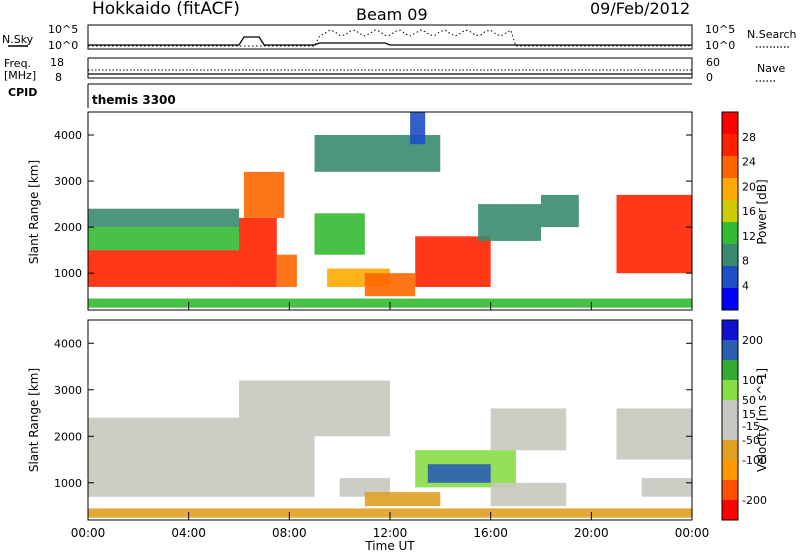 The height and width of the screenshot is (554, 800). Describe the element at coordinates (720, 45) in the screenshot. I see `noise-tick-lo-right: 10^0` at that location.